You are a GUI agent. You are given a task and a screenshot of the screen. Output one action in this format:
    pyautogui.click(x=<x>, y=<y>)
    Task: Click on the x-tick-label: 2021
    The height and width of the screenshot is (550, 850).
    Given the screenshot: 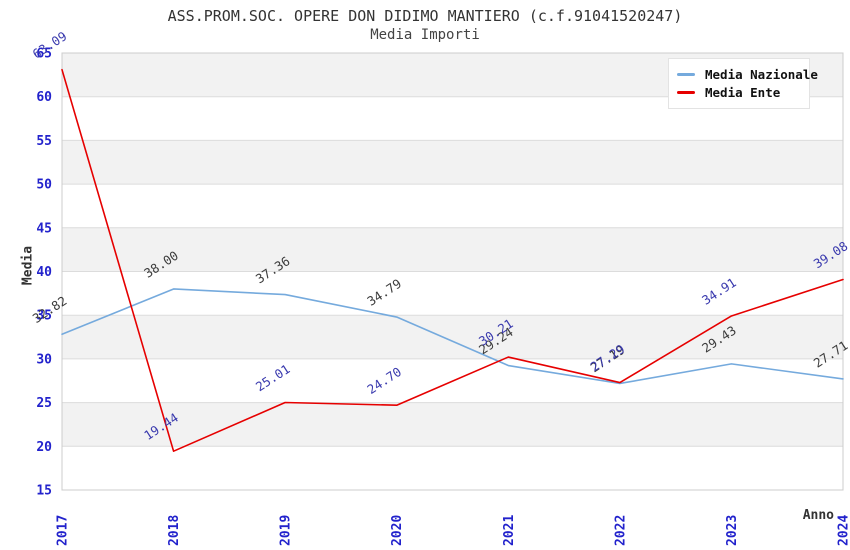 What is the action you would take?
    pyautogui.click(x=509, y=530)
    